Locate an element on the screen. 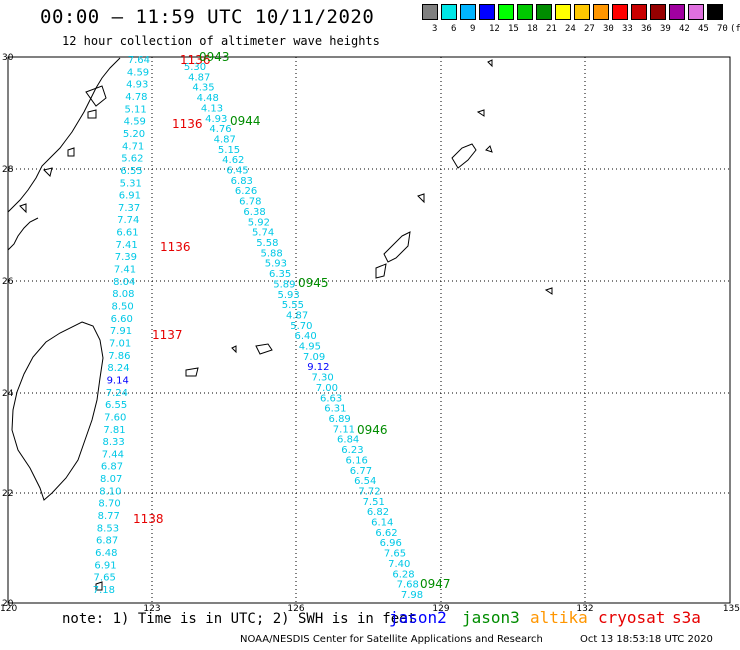 Image resolution: width=740 pixels, height=650 pixels. swh-value-west: 8.77 is located at coordinates (109, 516).